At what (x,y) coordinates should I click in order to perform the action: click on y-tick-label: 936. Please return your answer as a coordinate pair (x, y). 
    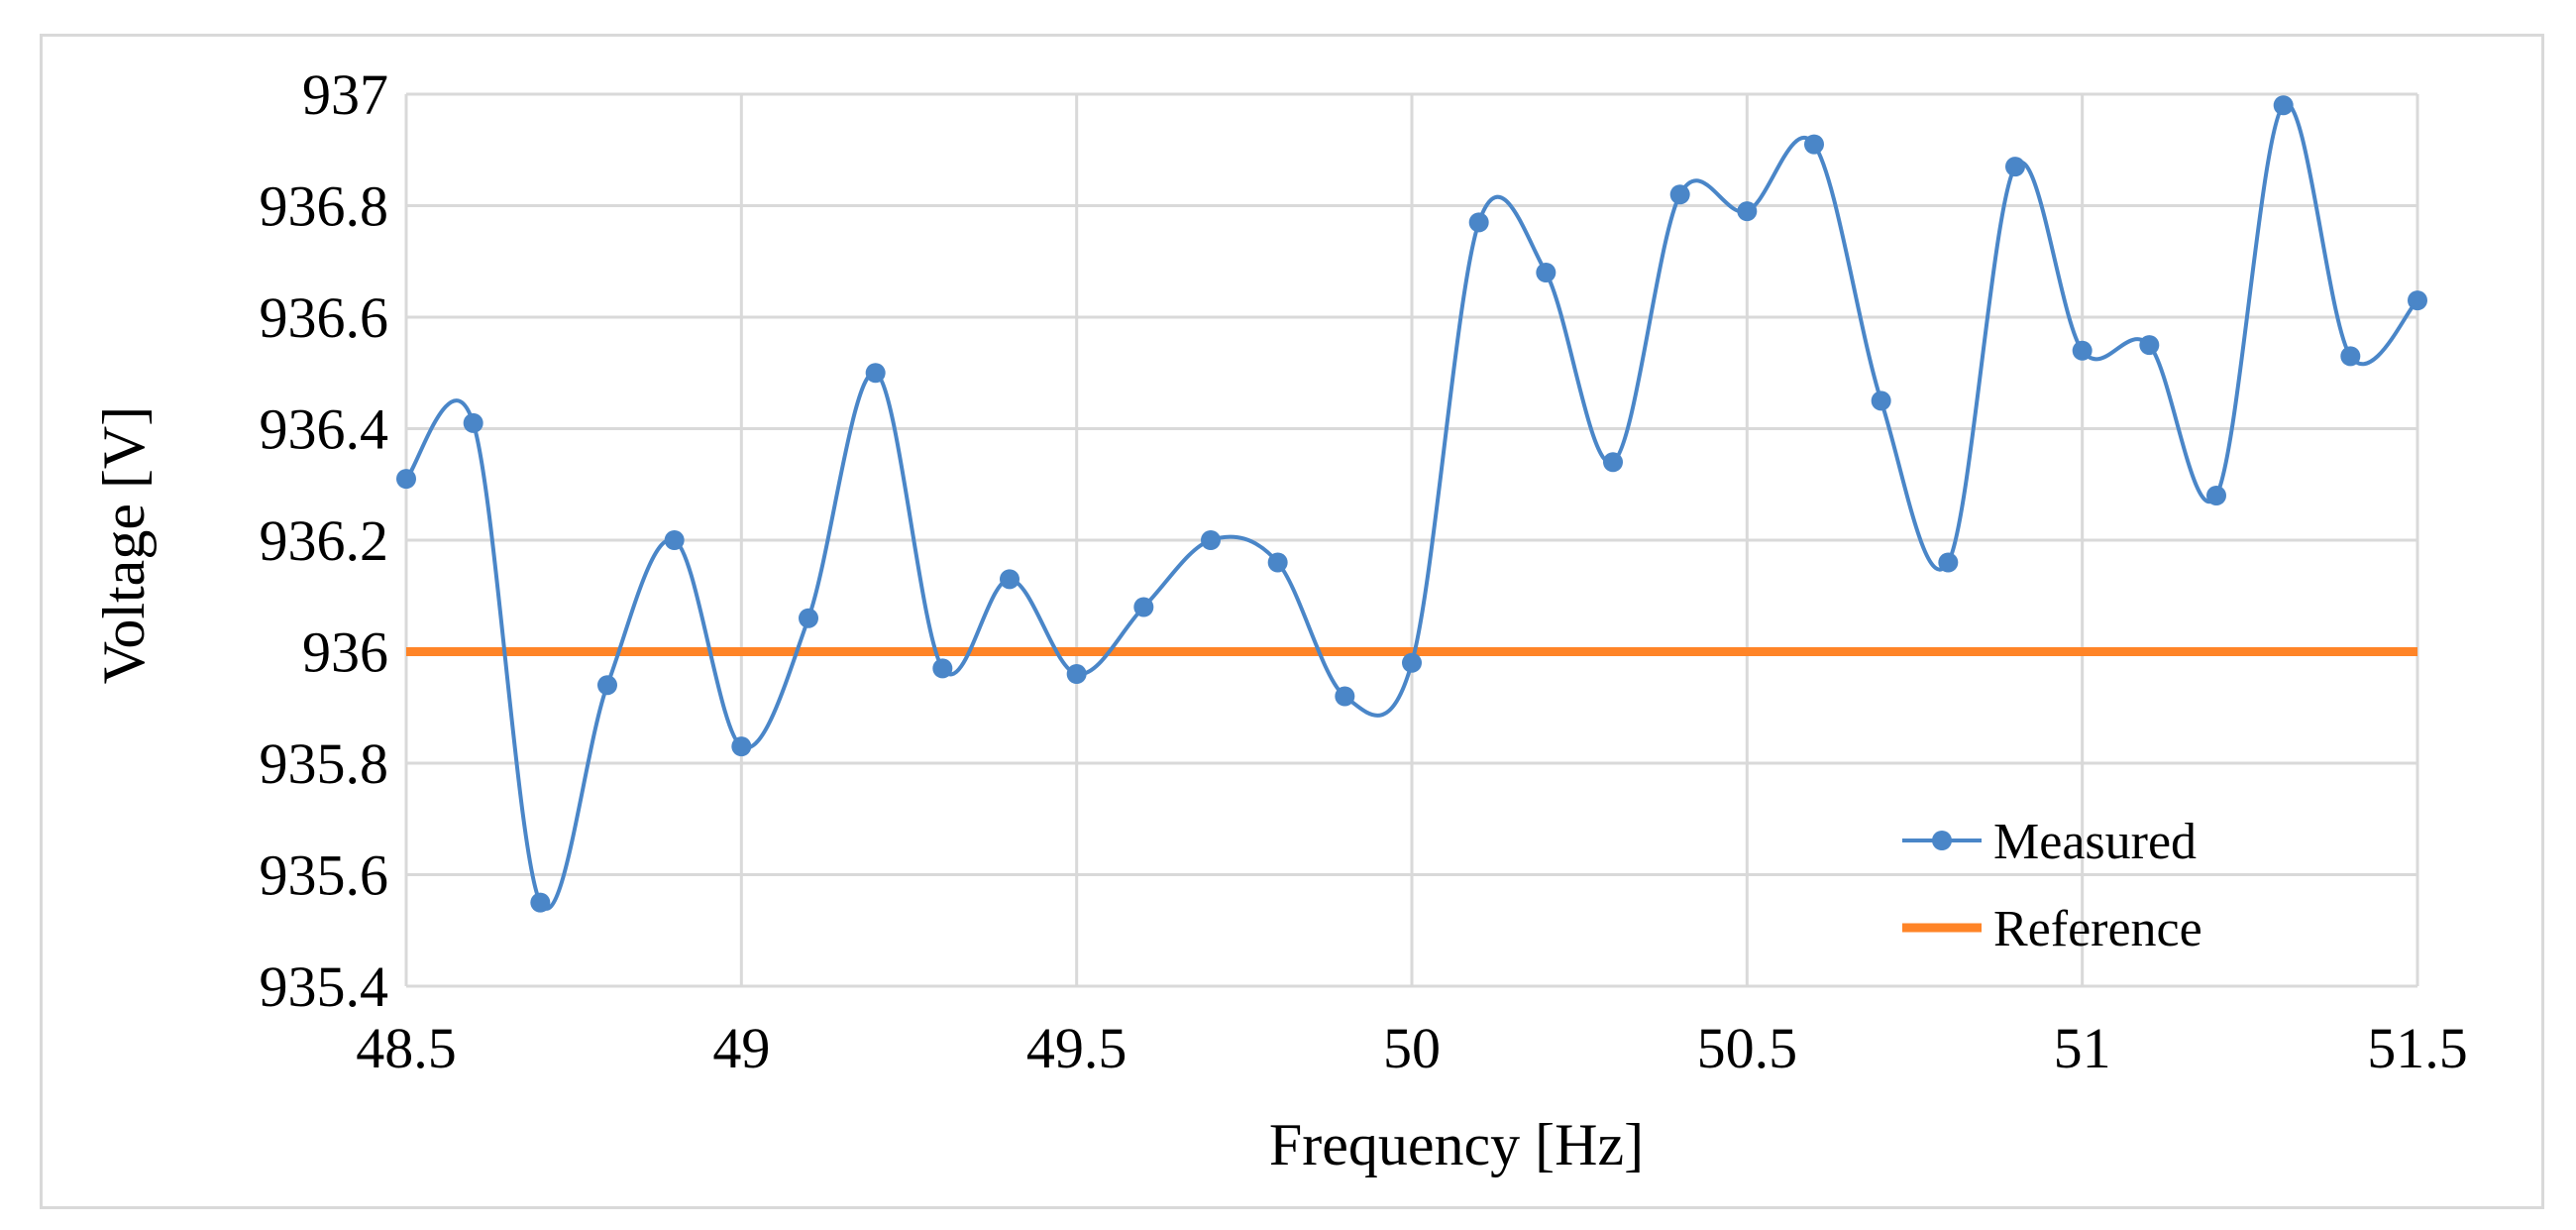
    Looking at the image, I should click on (345, 652).